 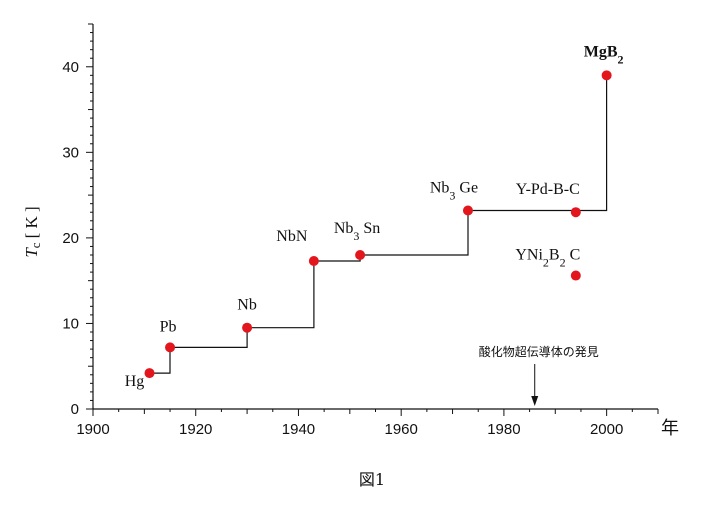 What do you see at coordinates (298, 429) in the screenshot?
I see `x-tick-label: 1940` at bounding box center [298, 429].